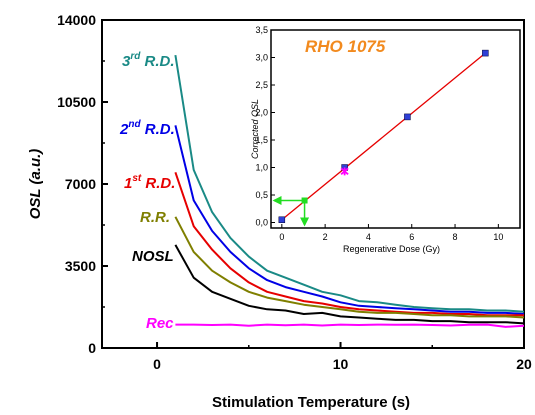  I want to click on y-tick-label: 3500, so click(80, 266).